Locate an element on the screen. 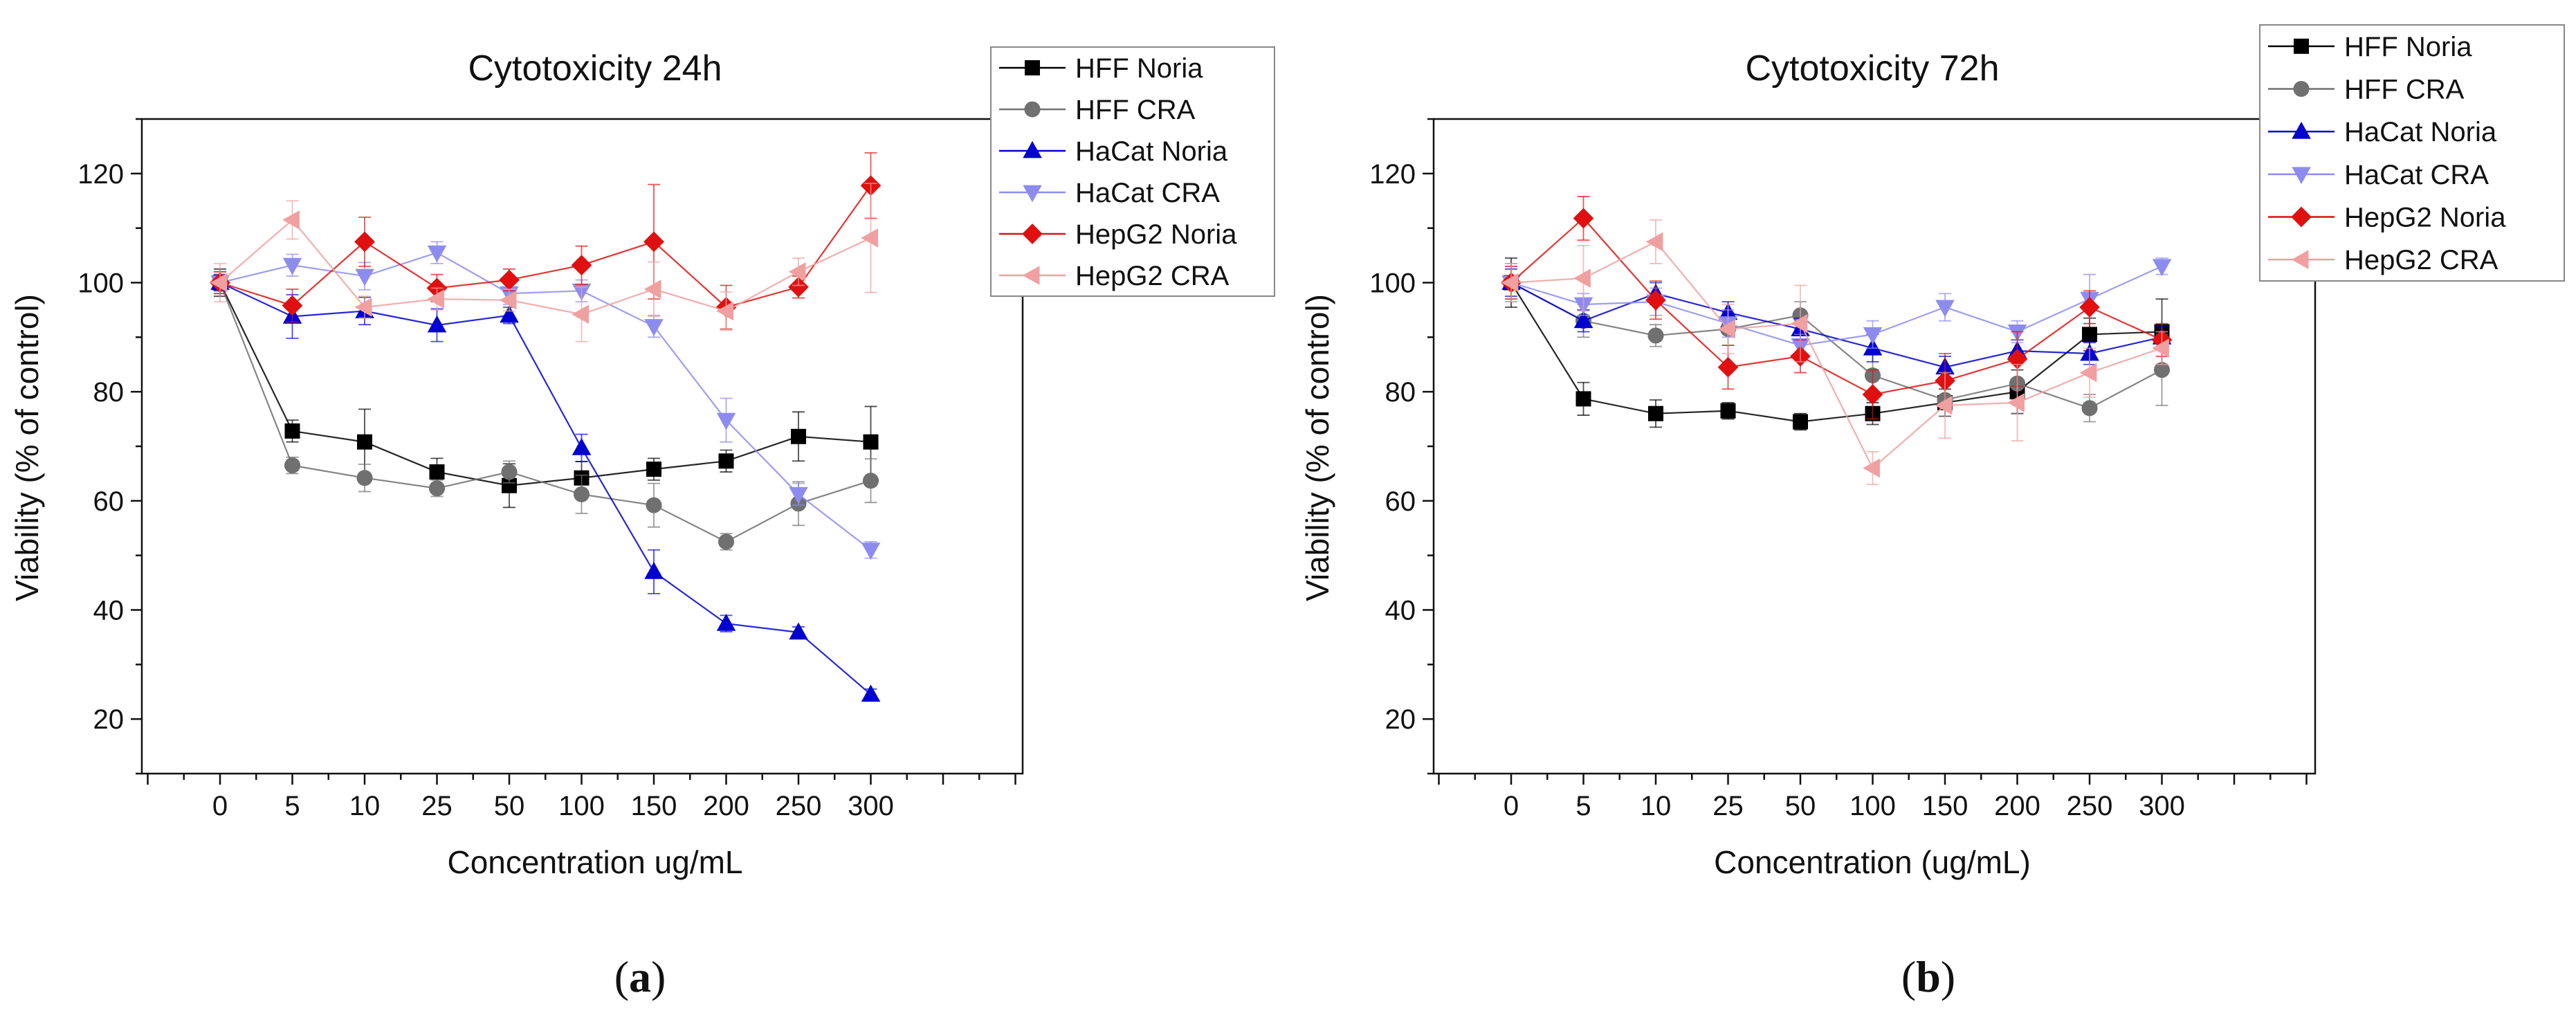  x-tick-label: 300 is located at coordinates (871, 806).